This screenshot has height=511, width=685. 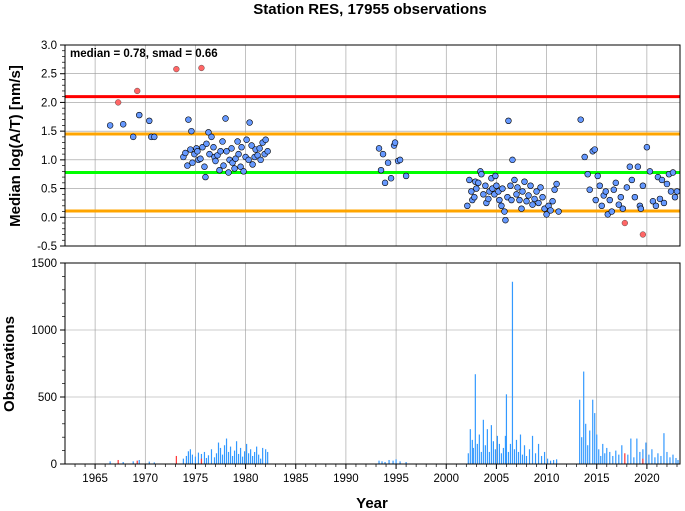 I want to click on x-tick-label: 2010, so click(x=547, y=479).